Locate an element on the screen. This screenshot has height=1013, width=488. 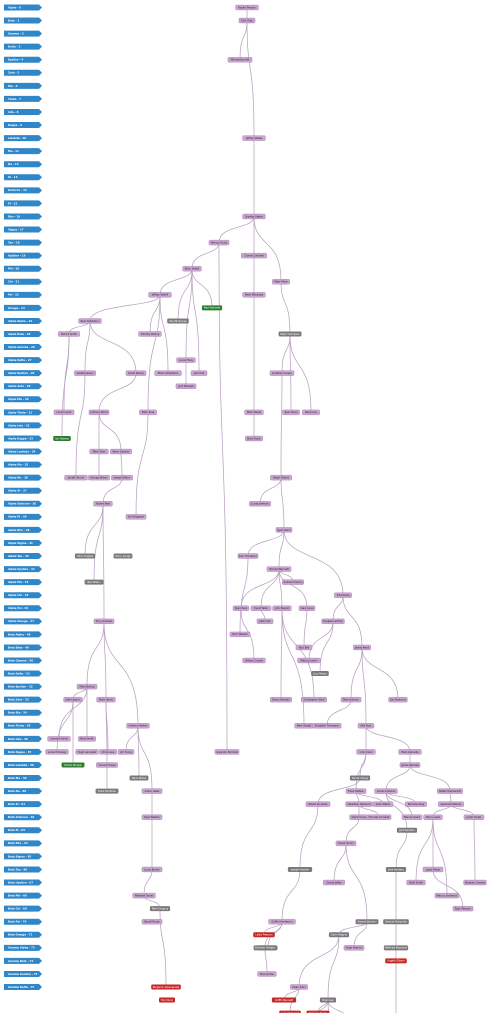
person-node: Samuel Alexander is located at coordinates (396, 922).